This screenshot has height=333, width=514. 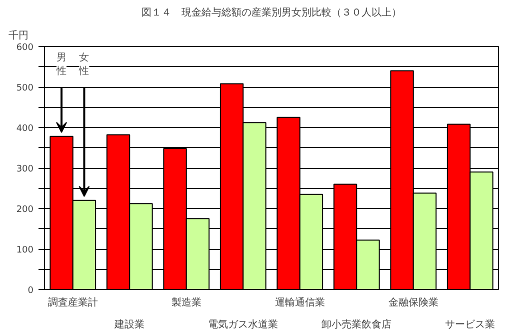 What do you see at coordinates (84, 64) in the screenshot?
I see `text: 女性` at bounding box center [84, 64].